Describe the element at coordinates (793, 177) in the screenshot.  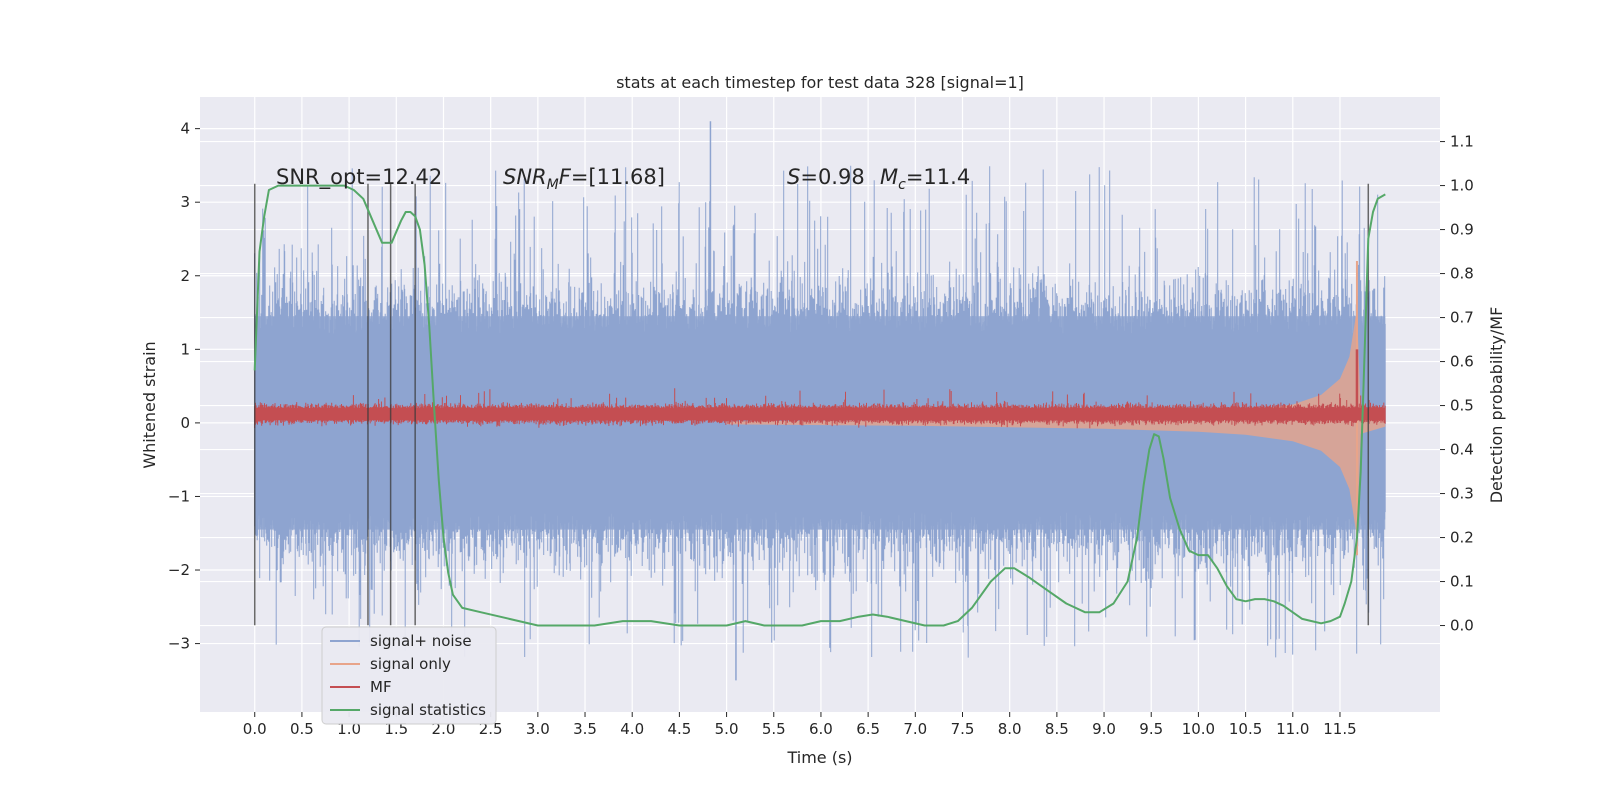
I see `annotation-s-symbol: S` at that location.